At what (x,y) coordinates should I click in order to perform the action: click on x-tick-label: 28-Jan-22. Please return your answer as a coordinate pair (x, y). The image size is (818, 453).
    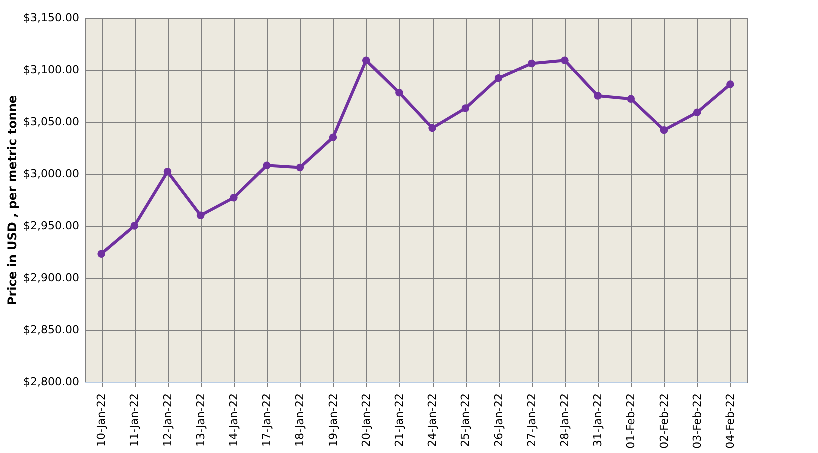
    Looking at the image, I should click on (565, 421).